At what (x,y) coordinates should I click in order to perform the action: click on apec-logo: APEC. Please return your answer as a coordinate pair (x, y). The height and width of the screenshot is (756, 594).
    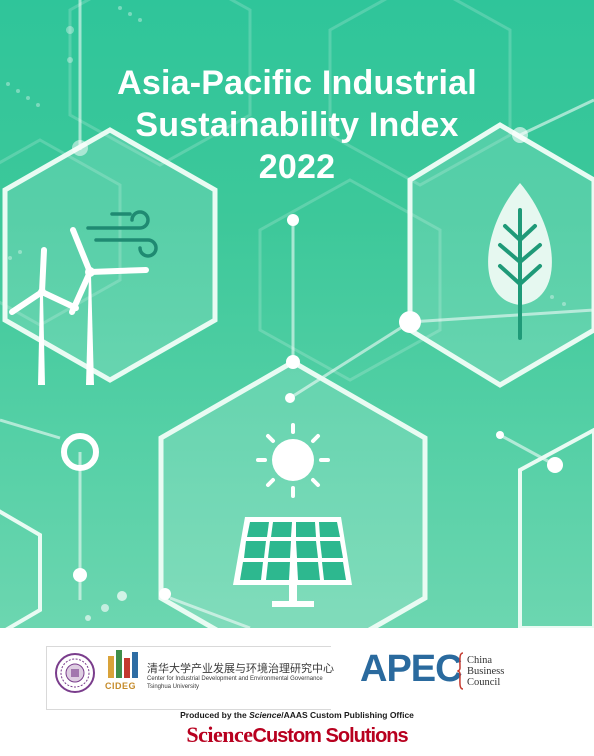
    Looking at the image, I should click on (411, 669).